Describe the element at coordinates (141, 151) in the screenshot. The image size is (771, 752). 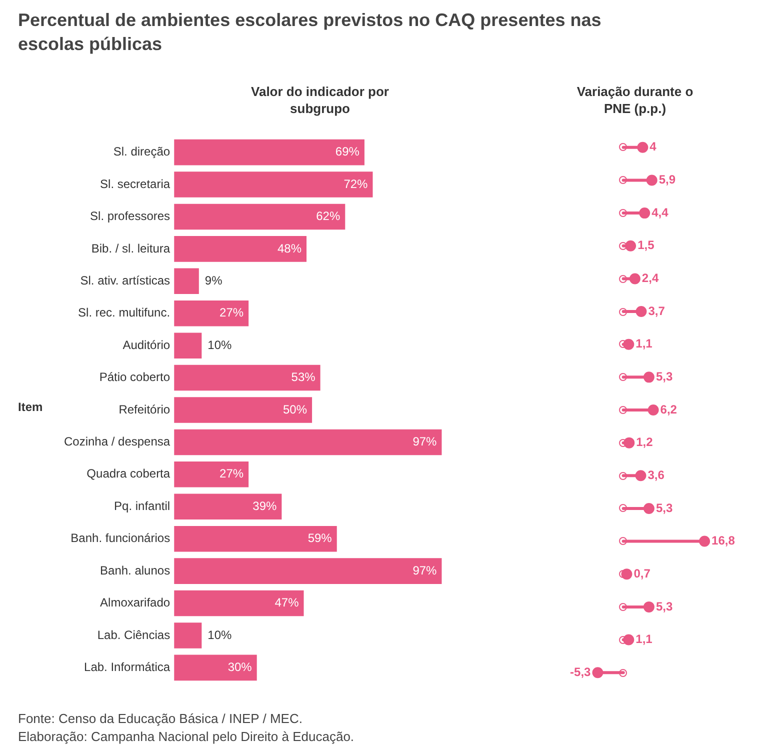
I see `y-tick-label: Sl. direção` at that location.